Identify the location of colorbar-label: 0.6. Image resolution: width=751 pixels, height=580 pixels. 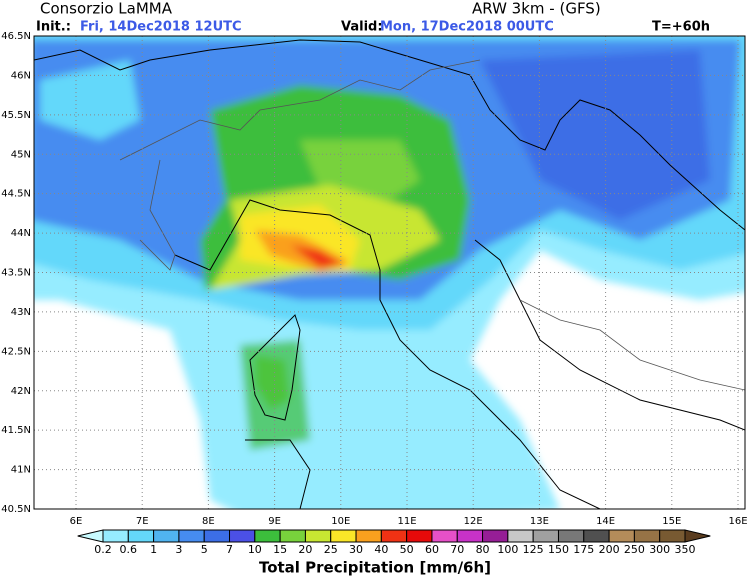
(129, 549).